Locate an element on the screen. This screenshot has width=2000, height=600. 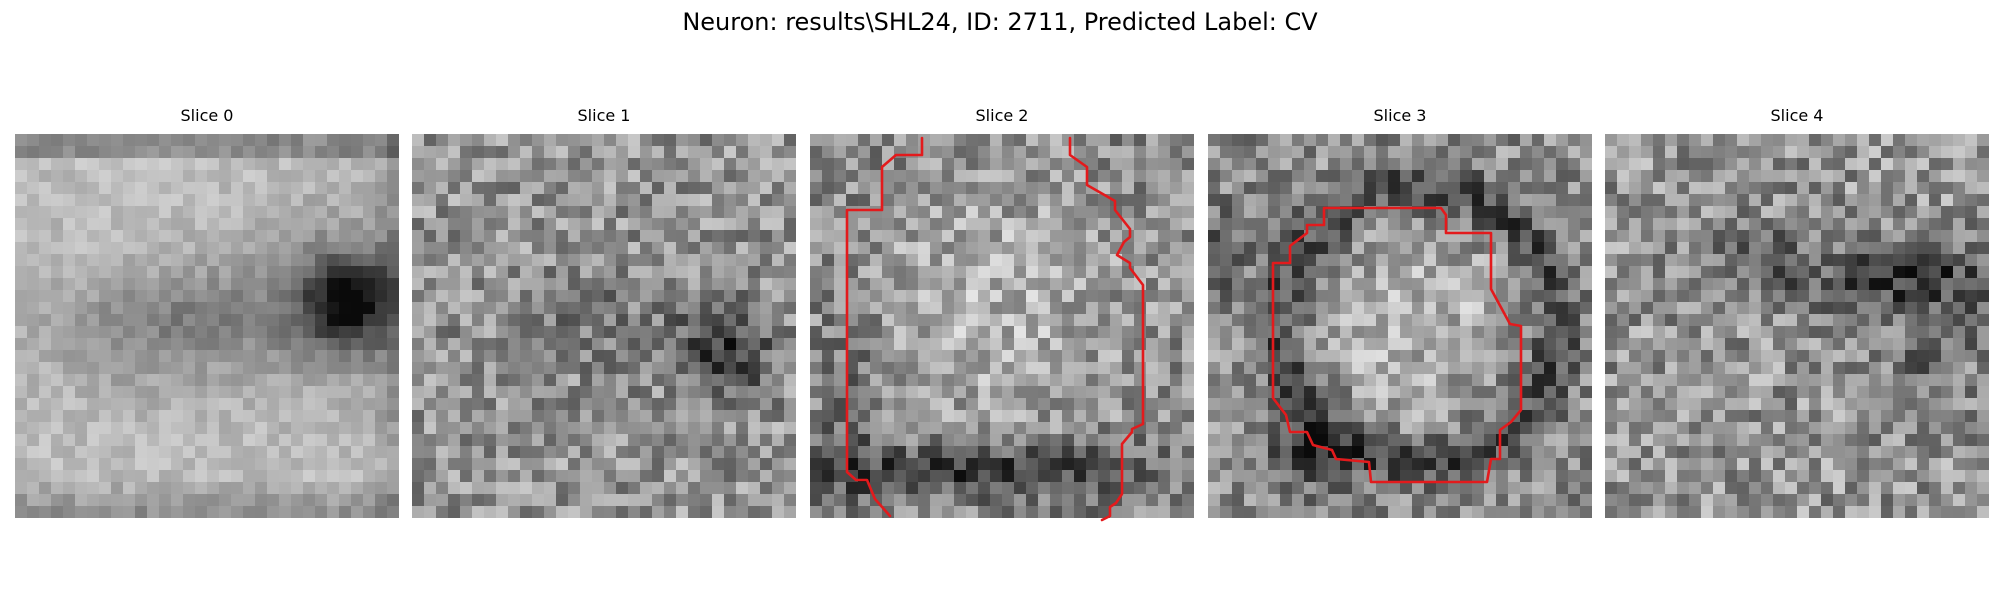
slice-panel-1: Slice 1 is located at coordinates (604, 314).